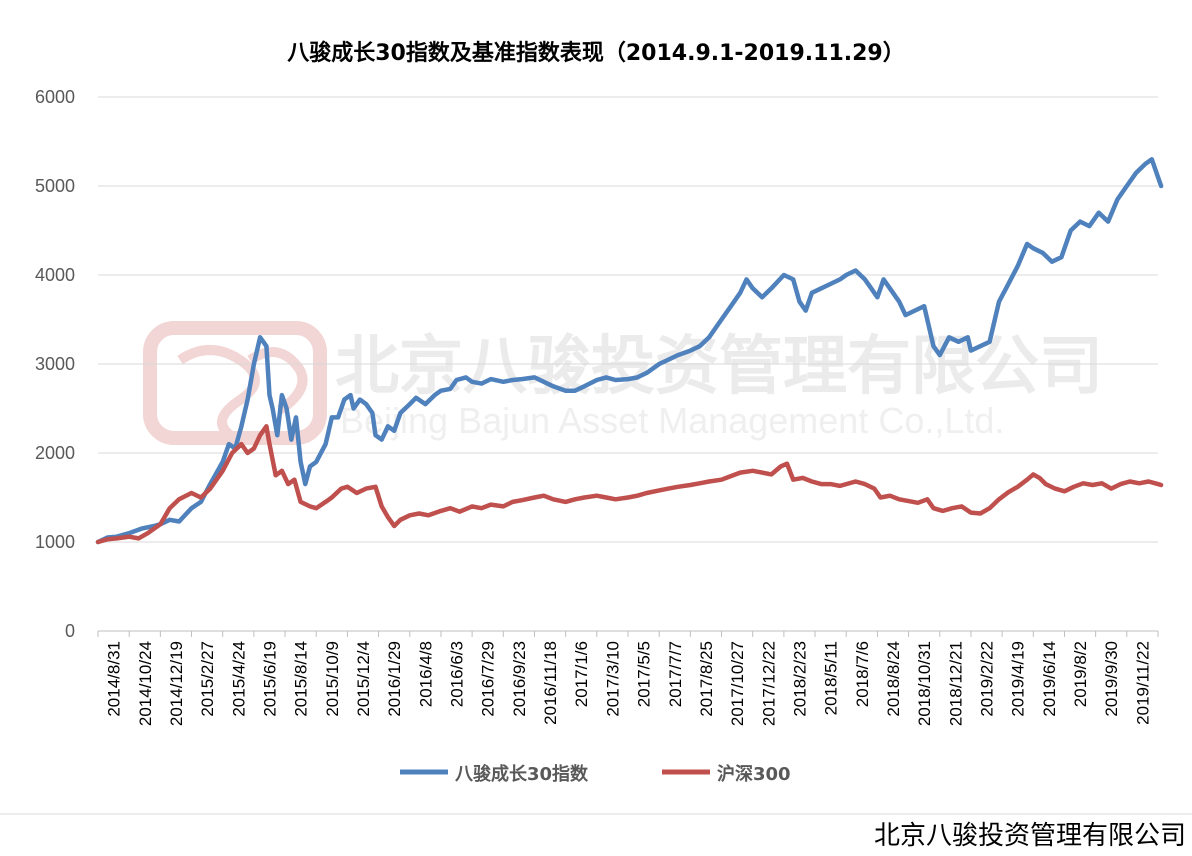 The height and width of the screenshot is (856, 1192). Describe the element at coordinates (550, 683) in the screenshot. I see `x-tick-label: 2016/11/18` at that location.